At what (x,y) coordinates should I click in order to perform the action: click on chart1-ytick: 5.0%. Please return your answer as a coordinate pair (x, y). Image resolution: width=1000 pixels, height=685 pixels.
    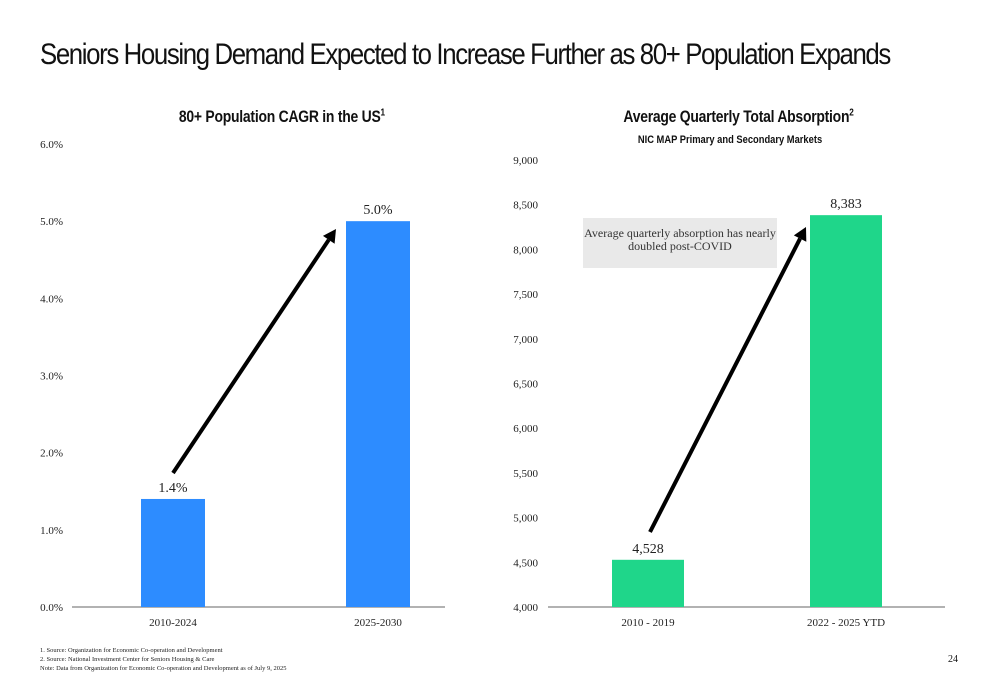
    Looking at the image, I should click on (51, 222).